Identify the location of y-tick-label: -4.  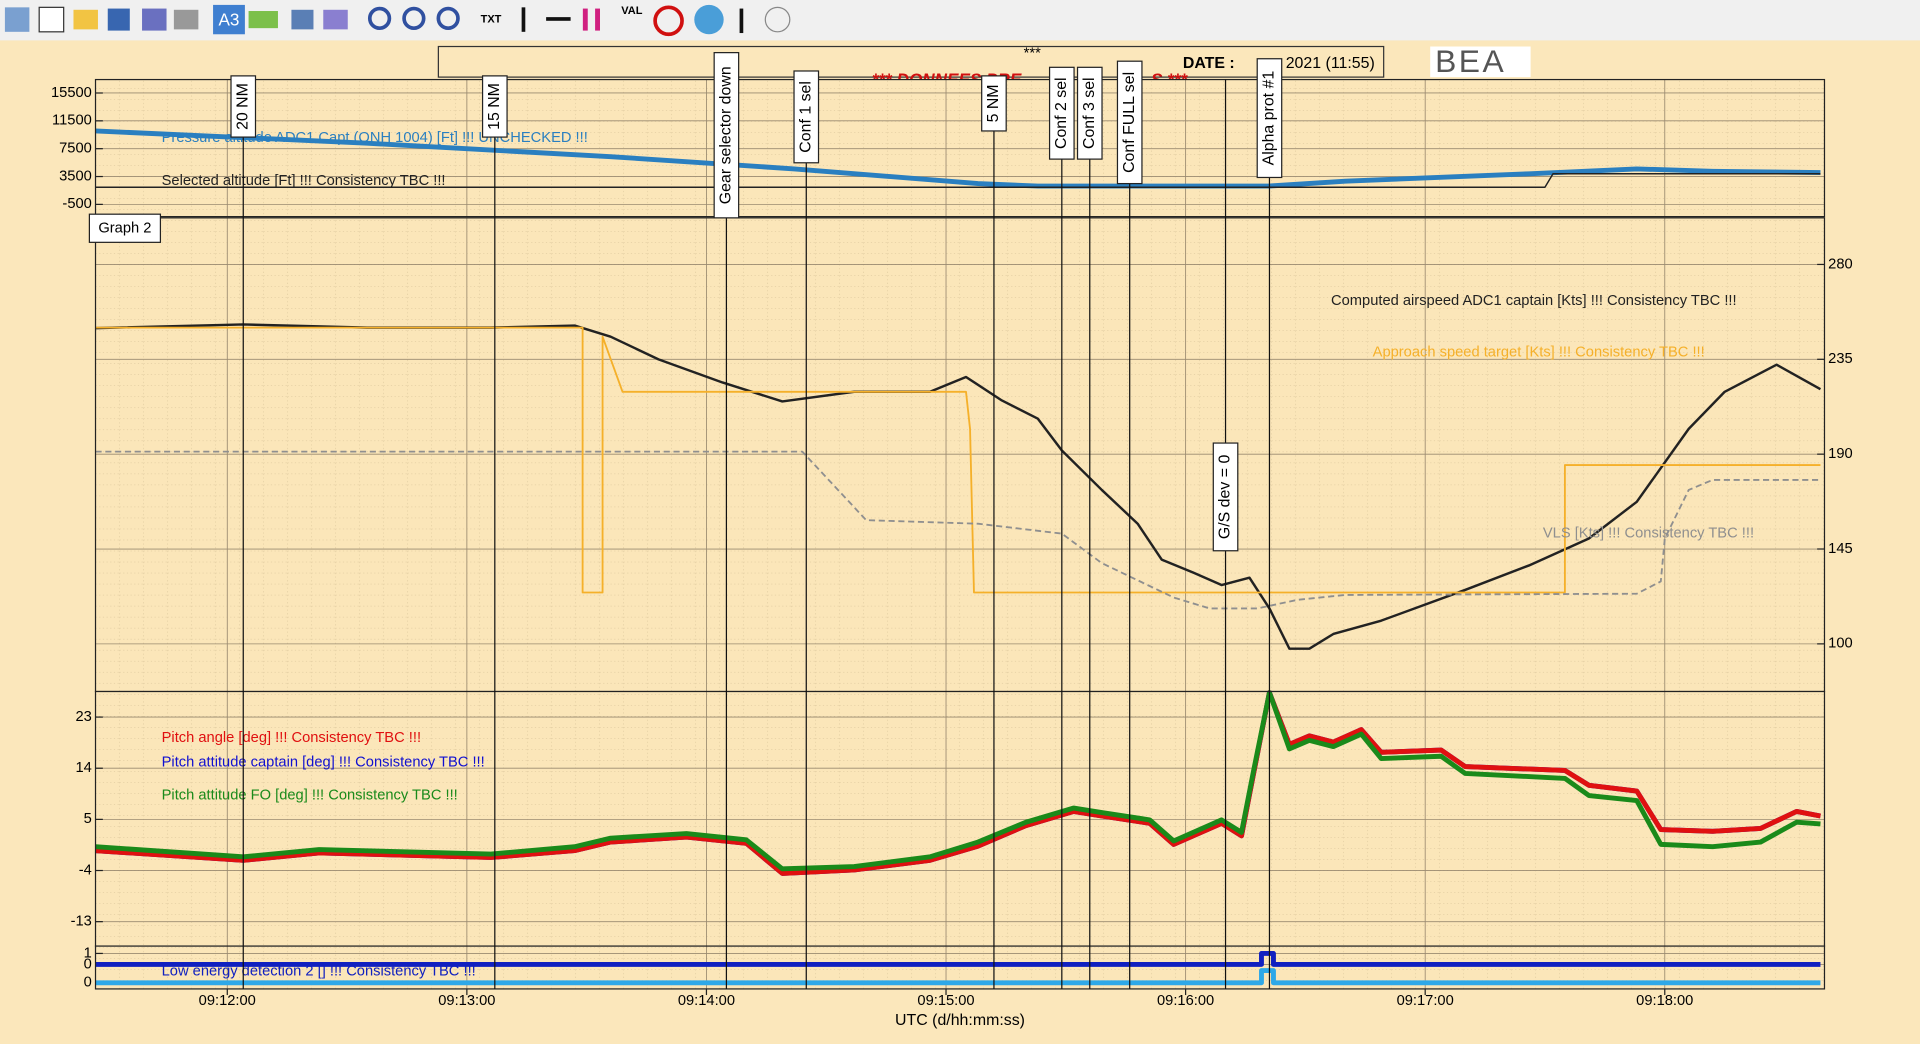
(85, 870).